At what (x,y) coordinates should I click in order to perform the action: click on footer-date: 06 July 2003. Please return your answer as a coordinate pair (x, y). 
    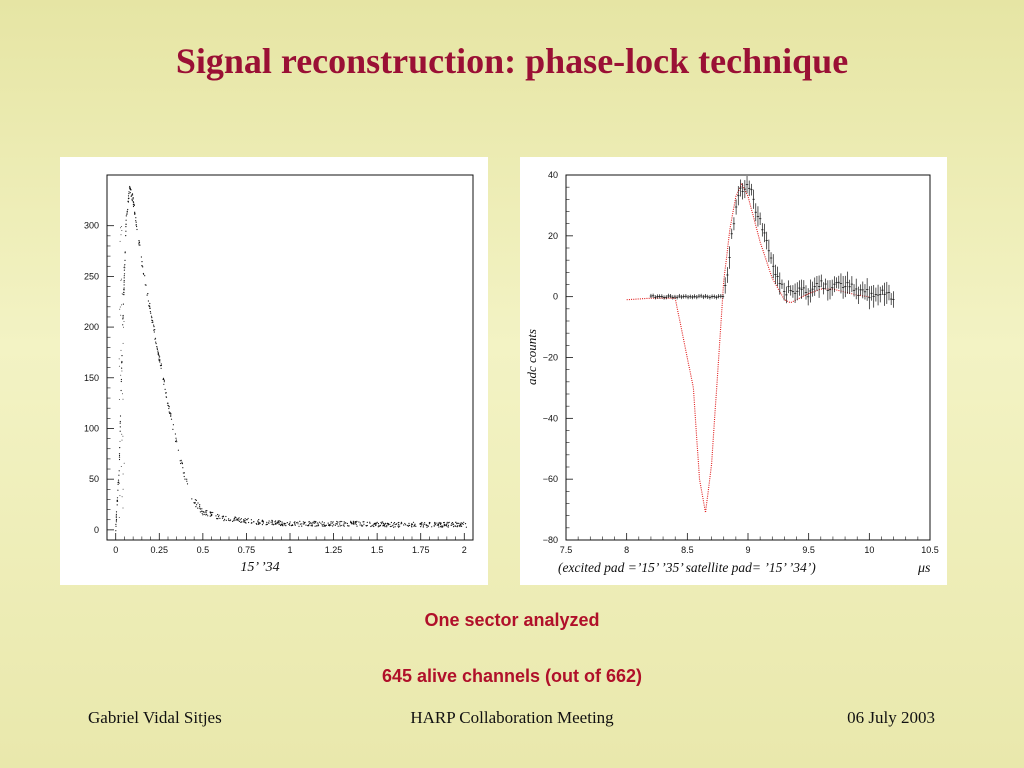
    Looking at the image, I should click on (891, 717).